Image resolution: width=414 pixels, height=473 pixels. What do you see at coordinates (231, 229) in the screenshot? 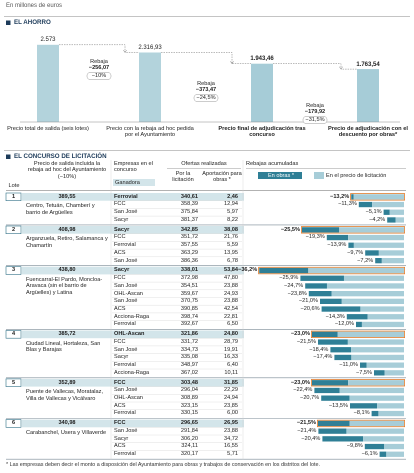
I see `works-value: 38,08` at bounding box center [231, 229].